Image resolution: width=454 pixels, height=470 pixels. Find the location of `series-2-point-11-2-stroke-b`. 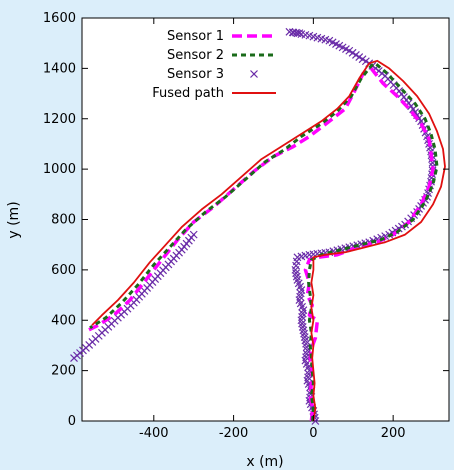

series-2-point-11-2-stroke-b is located at coordinates (300, 303).